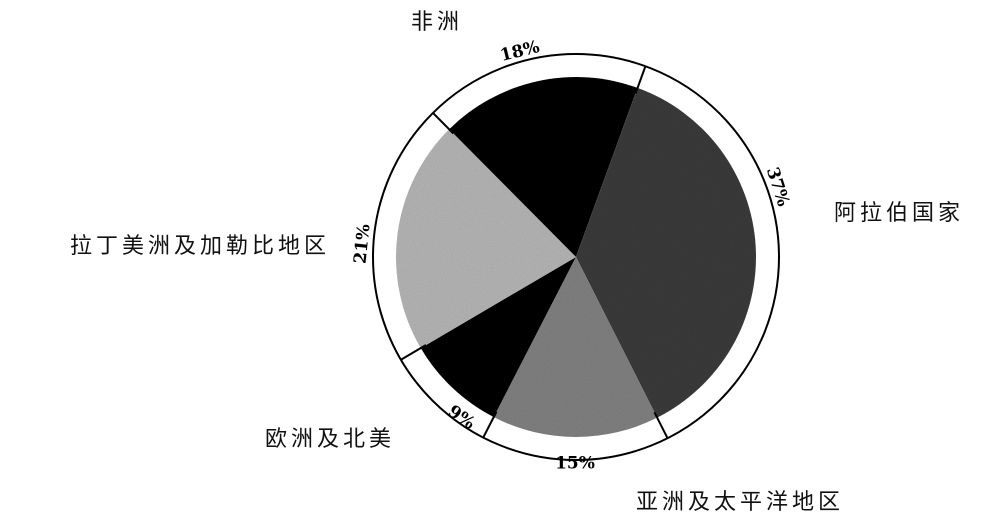 This screenshot has height=520, width=994. What do you see at coordinates (498, 337) in the screenshot?
I see `pie-slice-europe-north-america` at bounding box center [498, 337].